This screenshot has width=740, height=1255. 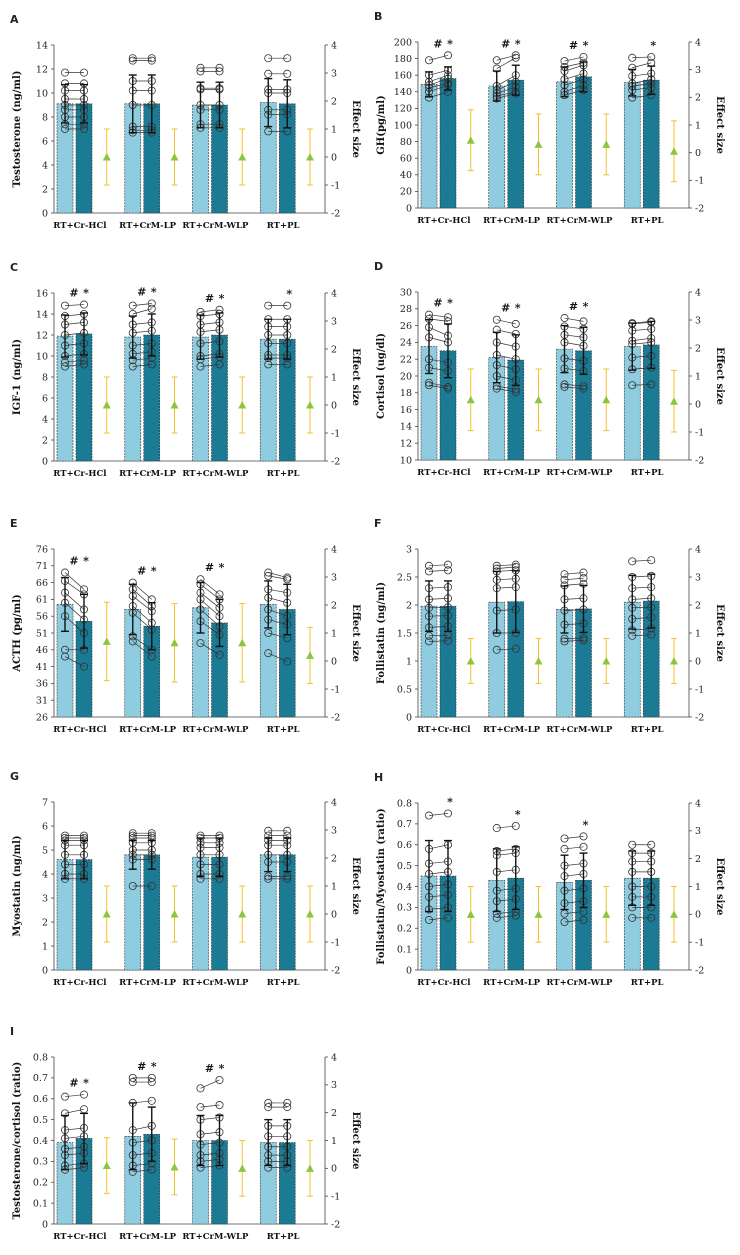 What do you see at coordinates (335, 717) in the screenshot?
I see `right-tick-label: -2` at bounding box center [335, 717].